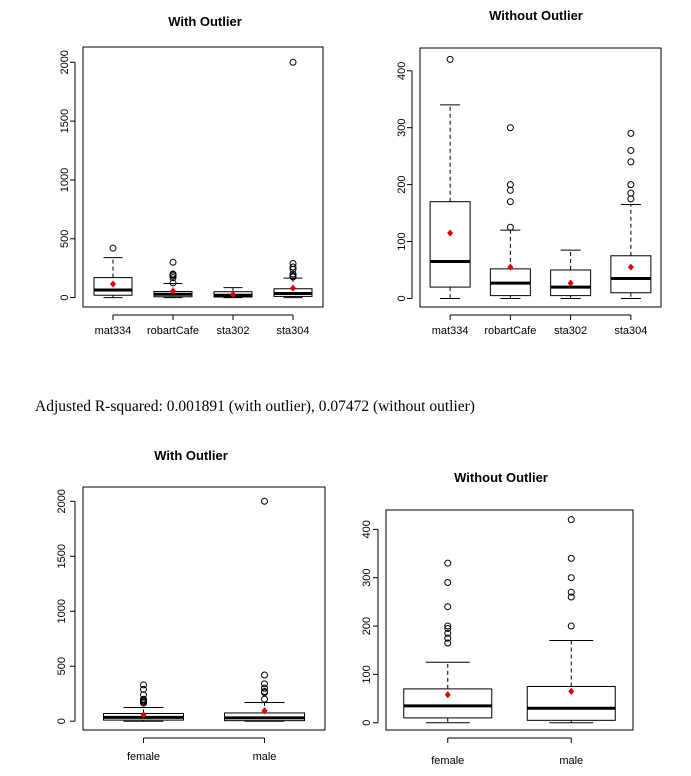  I want to click on box-group-female, so click(448, 641).